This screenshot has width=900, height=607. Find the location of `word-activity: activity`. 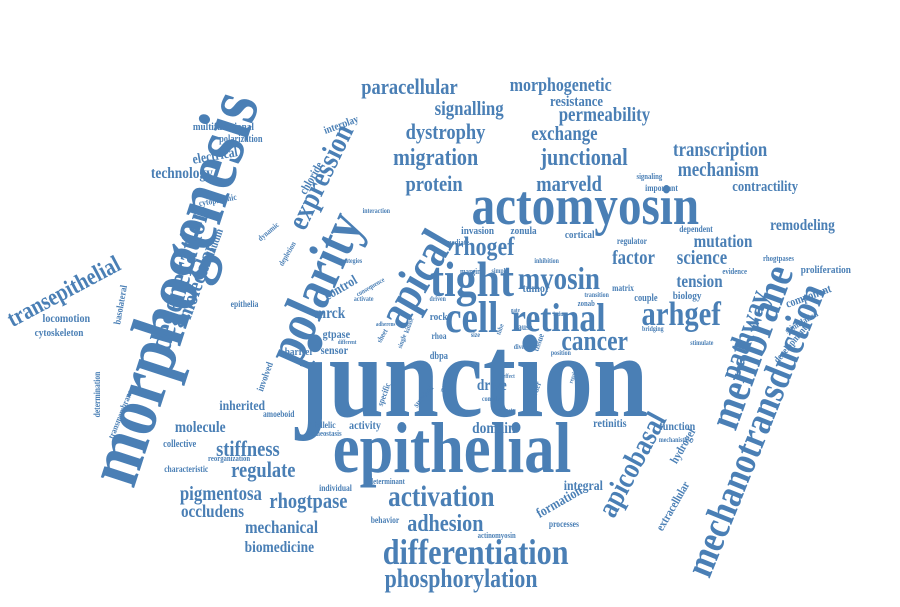

word-activity: activity is located at coordinates (365, 425).